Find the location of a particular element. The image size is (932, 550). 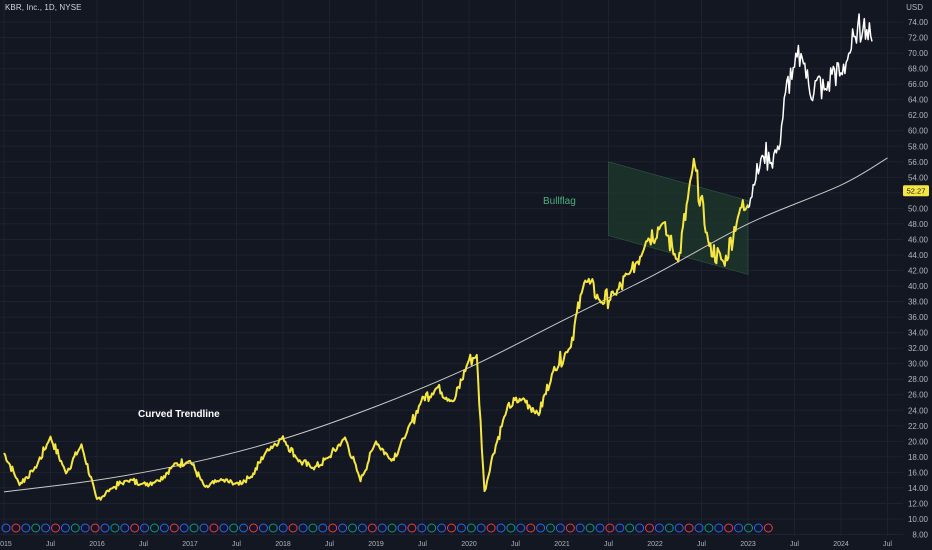

symbol-title: KBR, Inc., 1D, NYSE is located at coordinates (43, 7).